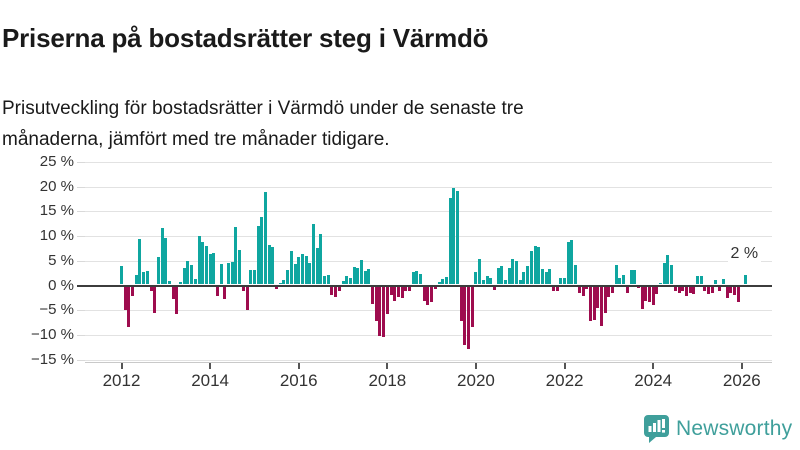 The width and height of the screenshot is (800, 450). Describe the element at coordinates (52, 359) in the screenshot. I see `y-axis-label: −15 %` at that location.